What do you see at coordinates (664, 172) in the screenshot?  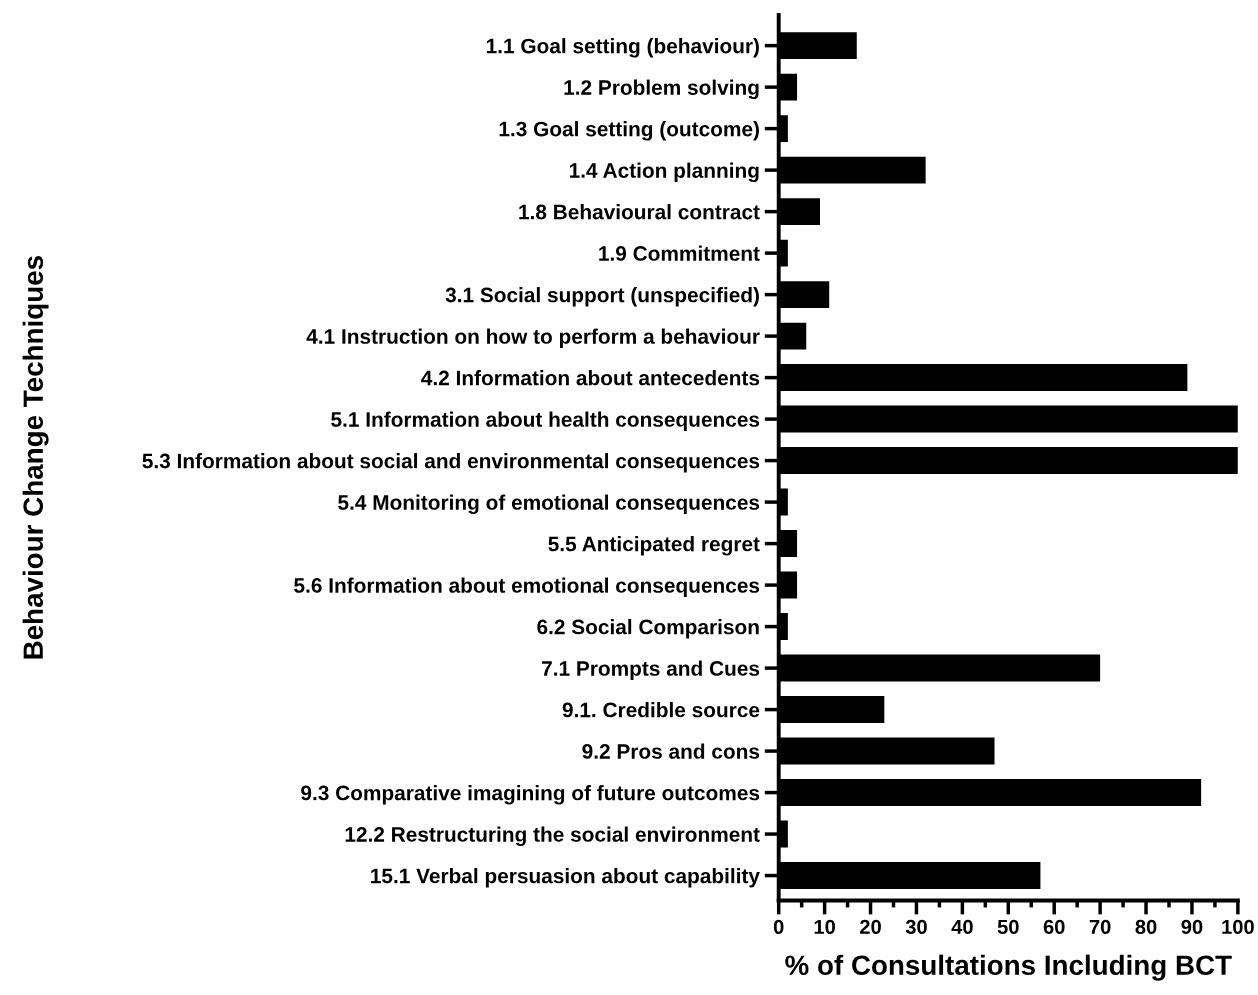 I see `y-tick-label: 1.4 Action planning` at bounding box center [664, 172].